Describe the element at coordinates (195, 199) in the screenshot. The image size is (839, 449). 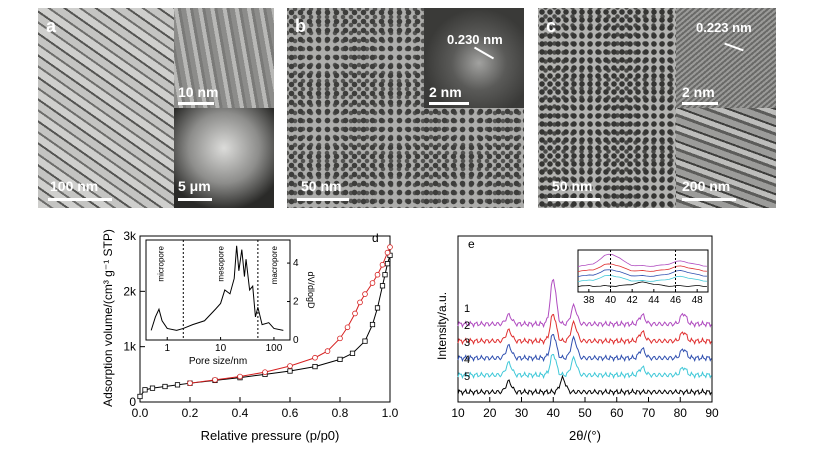
I see `scale-bar-a-bottom` at that location.